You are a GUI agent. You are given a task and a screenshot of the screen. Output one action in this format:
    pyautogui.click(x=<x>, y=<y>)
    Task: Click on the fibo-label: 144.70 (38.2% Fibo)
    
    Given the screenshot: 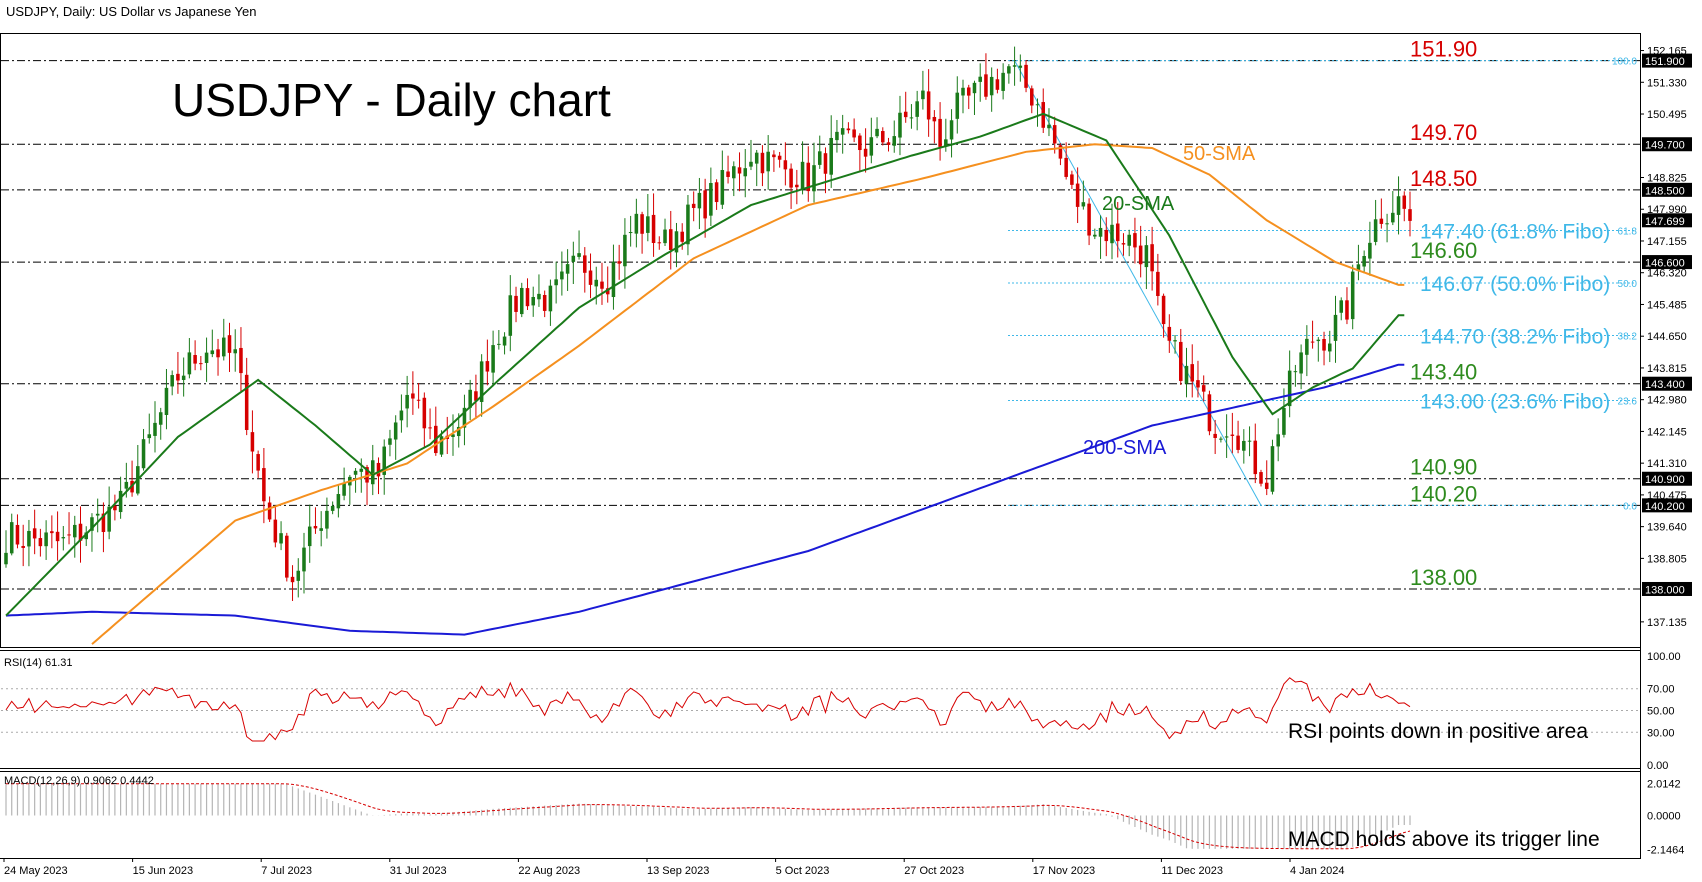 What is the action you would take?
    pyautogui.click(x=1515, y=336)
    